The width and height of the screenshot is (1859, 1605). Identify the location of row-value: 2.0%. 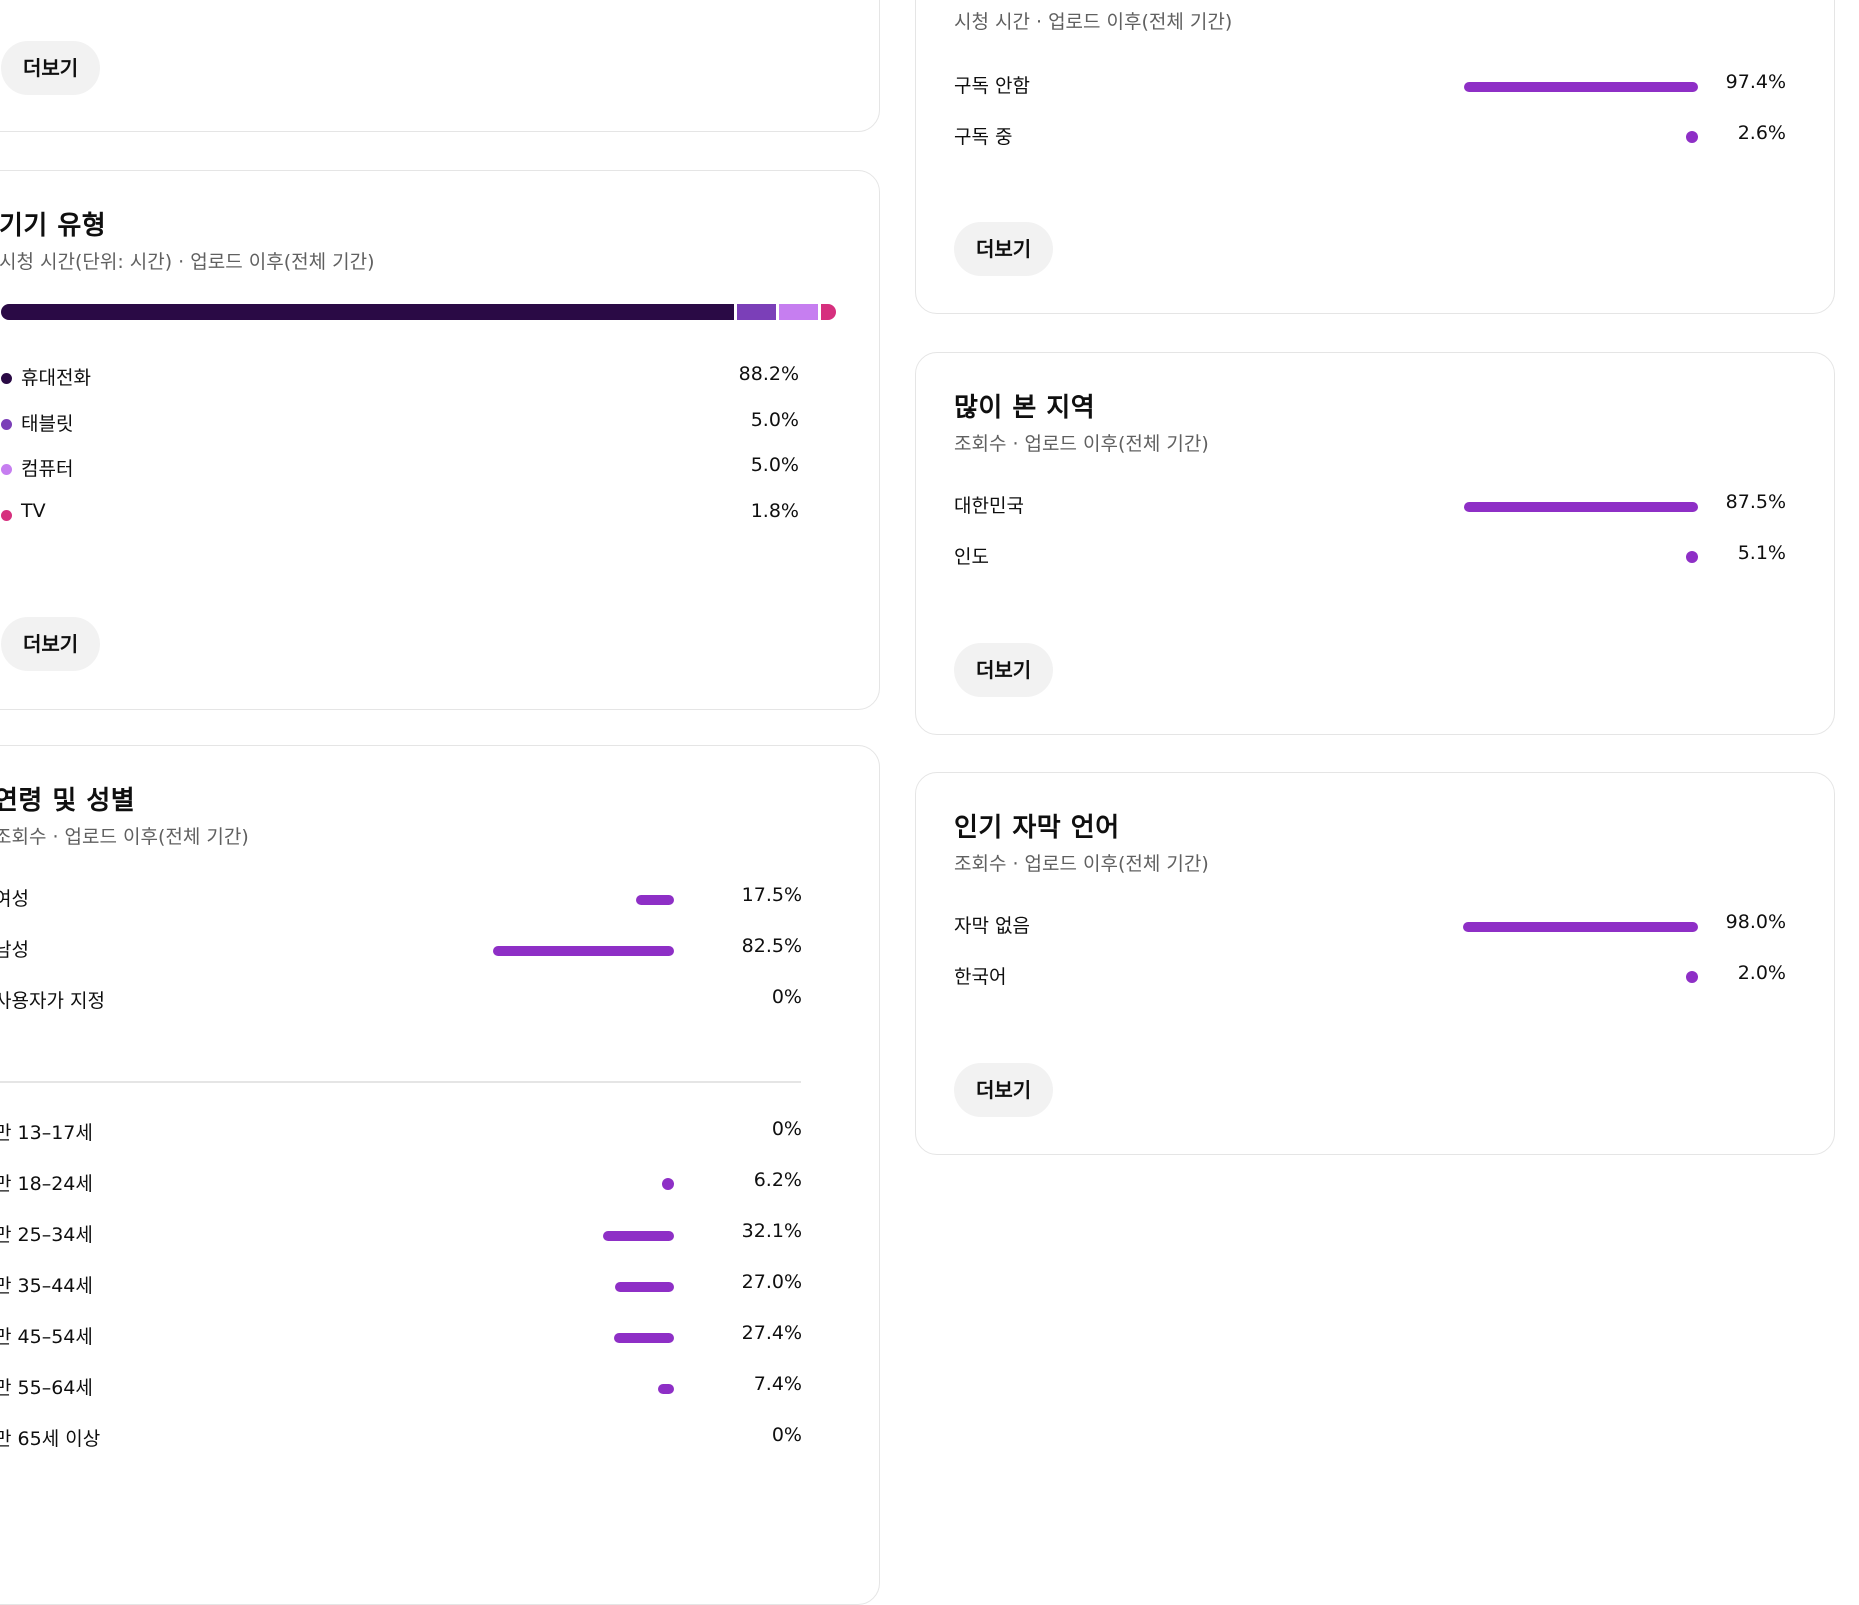
(1761, 973).